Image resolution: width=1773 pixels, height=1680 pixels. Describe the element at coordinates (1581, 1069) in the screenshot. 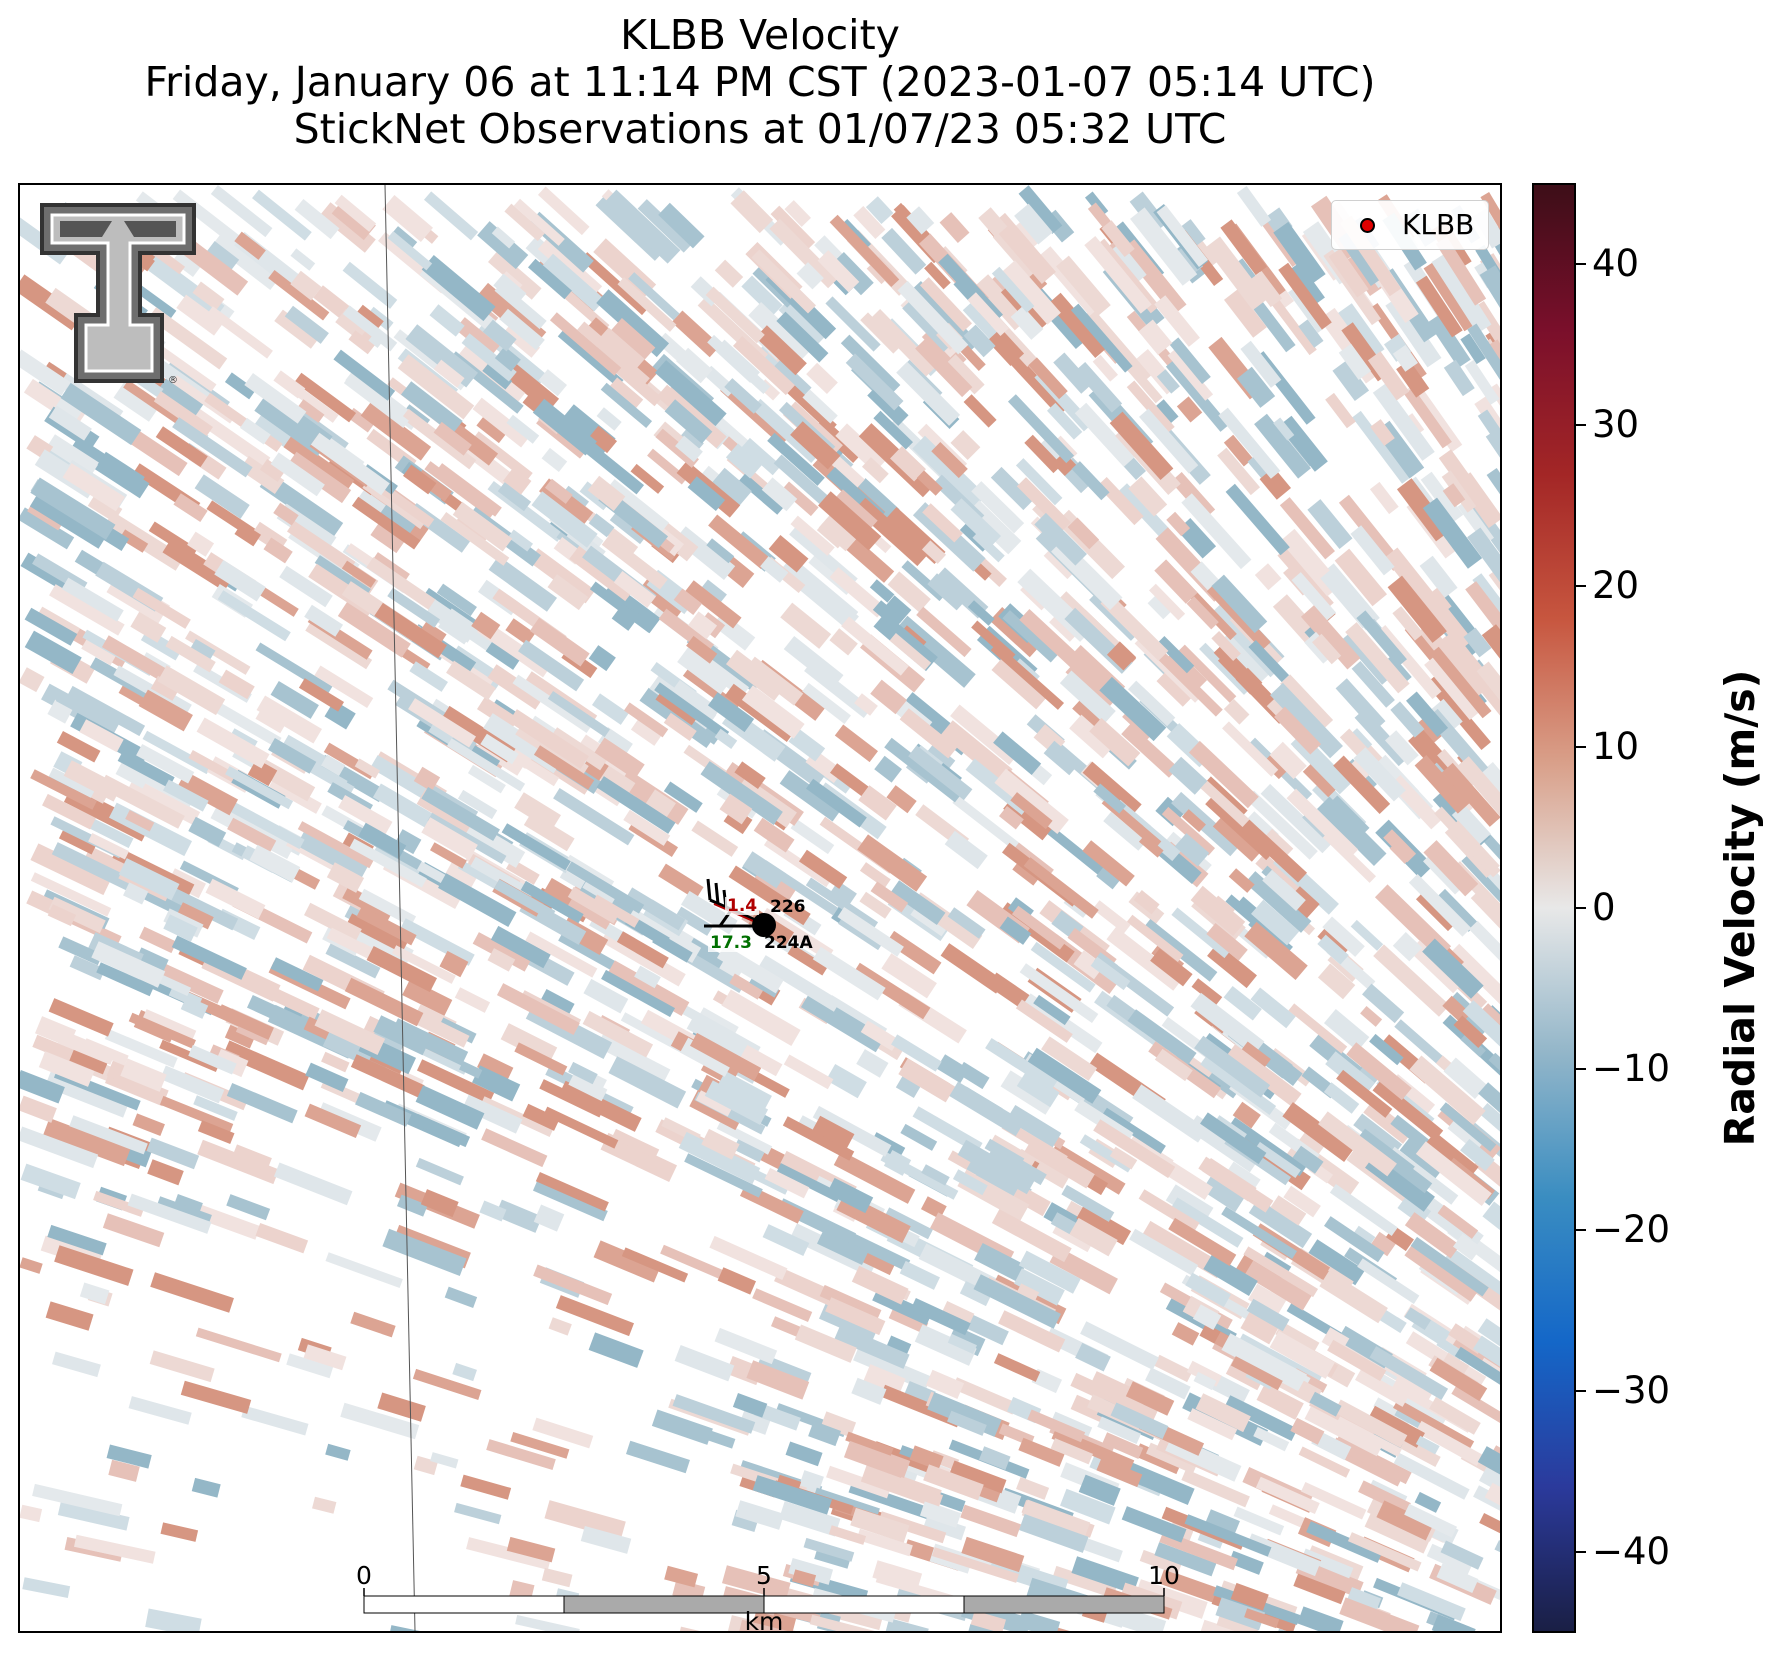

I see `colorbar-tick` at that location.